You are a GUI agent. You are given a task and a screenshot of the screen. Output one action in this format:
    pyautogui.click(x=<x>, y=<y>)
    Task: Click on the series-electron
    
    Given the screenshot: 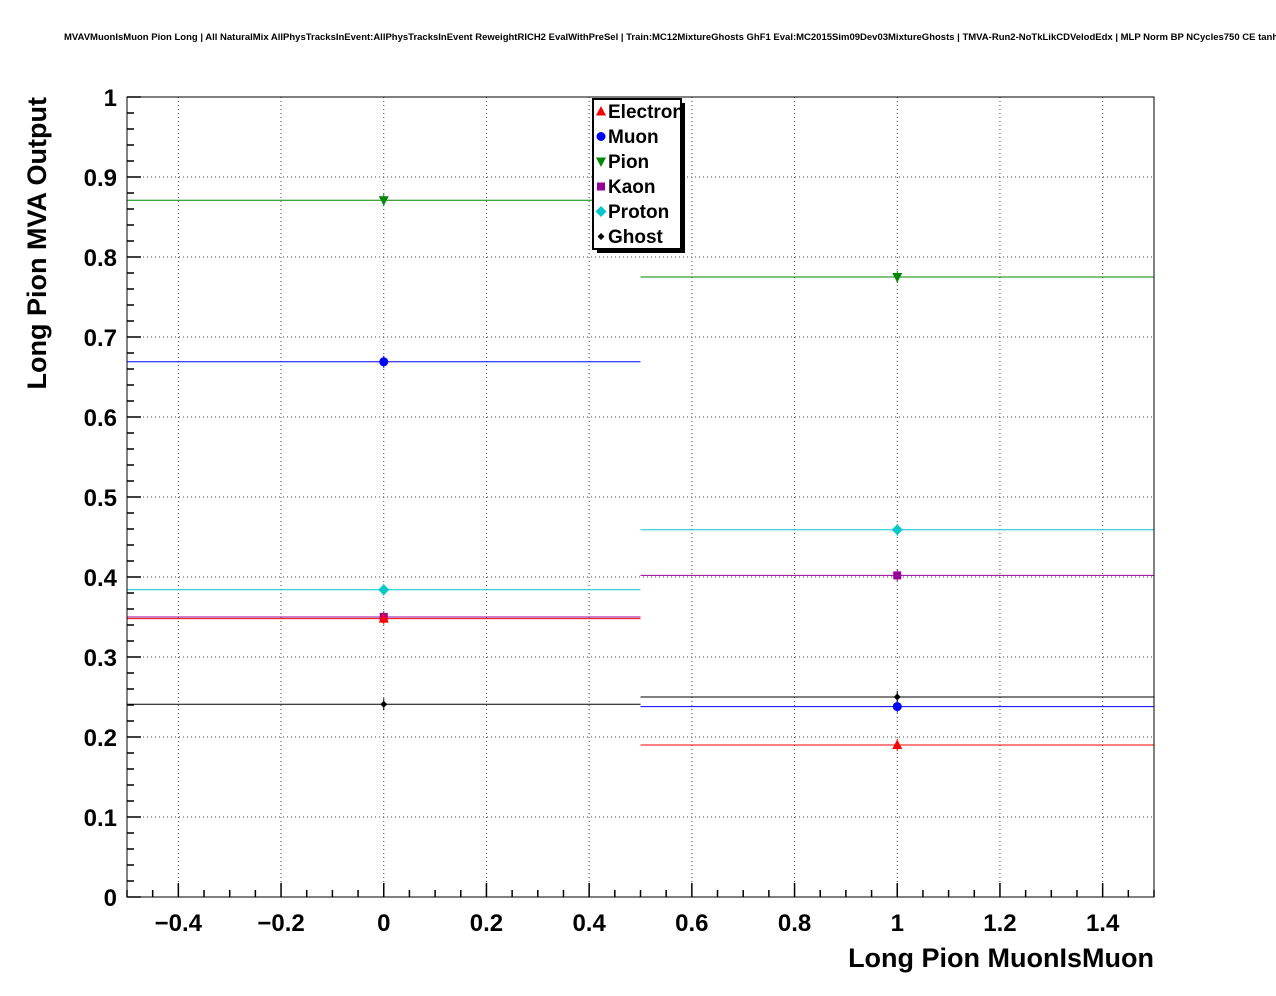 What is the action you would take?
    pyautogui.click(x=640, y=681)
    